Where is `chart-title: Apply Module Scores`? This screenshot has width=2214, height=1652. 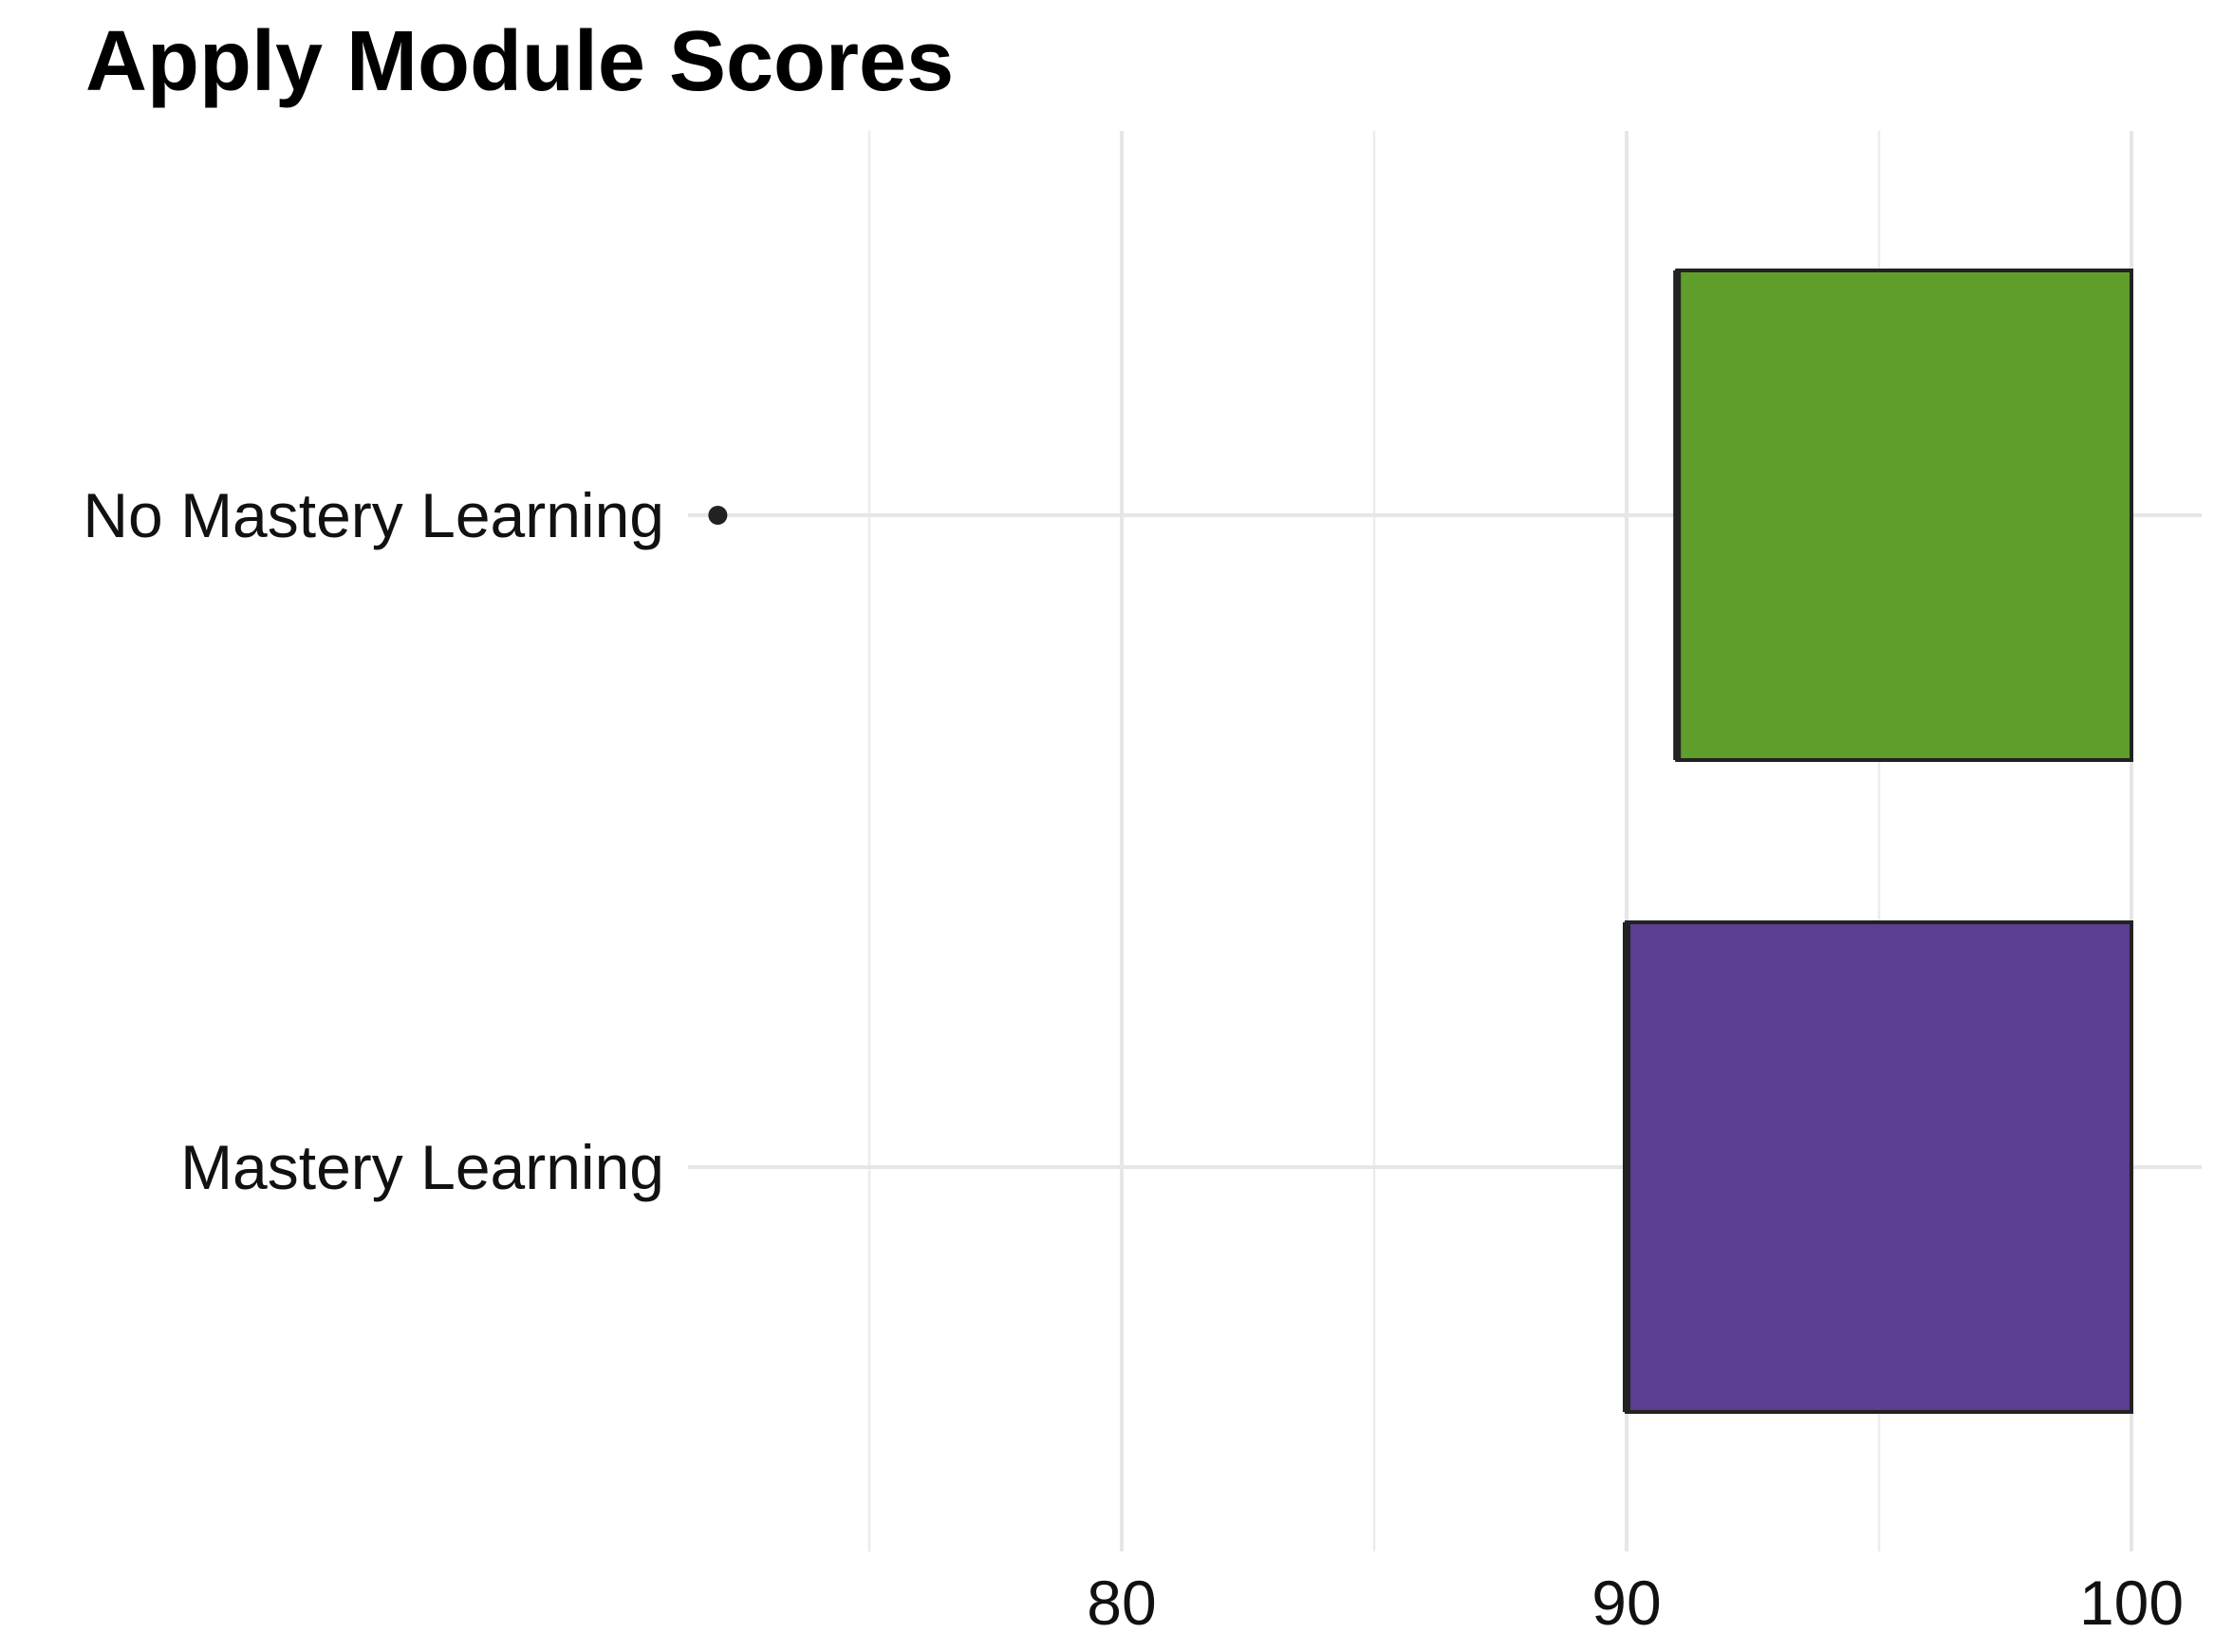 chart-title: Apply Module Scores is located at coordinates (519, 61).